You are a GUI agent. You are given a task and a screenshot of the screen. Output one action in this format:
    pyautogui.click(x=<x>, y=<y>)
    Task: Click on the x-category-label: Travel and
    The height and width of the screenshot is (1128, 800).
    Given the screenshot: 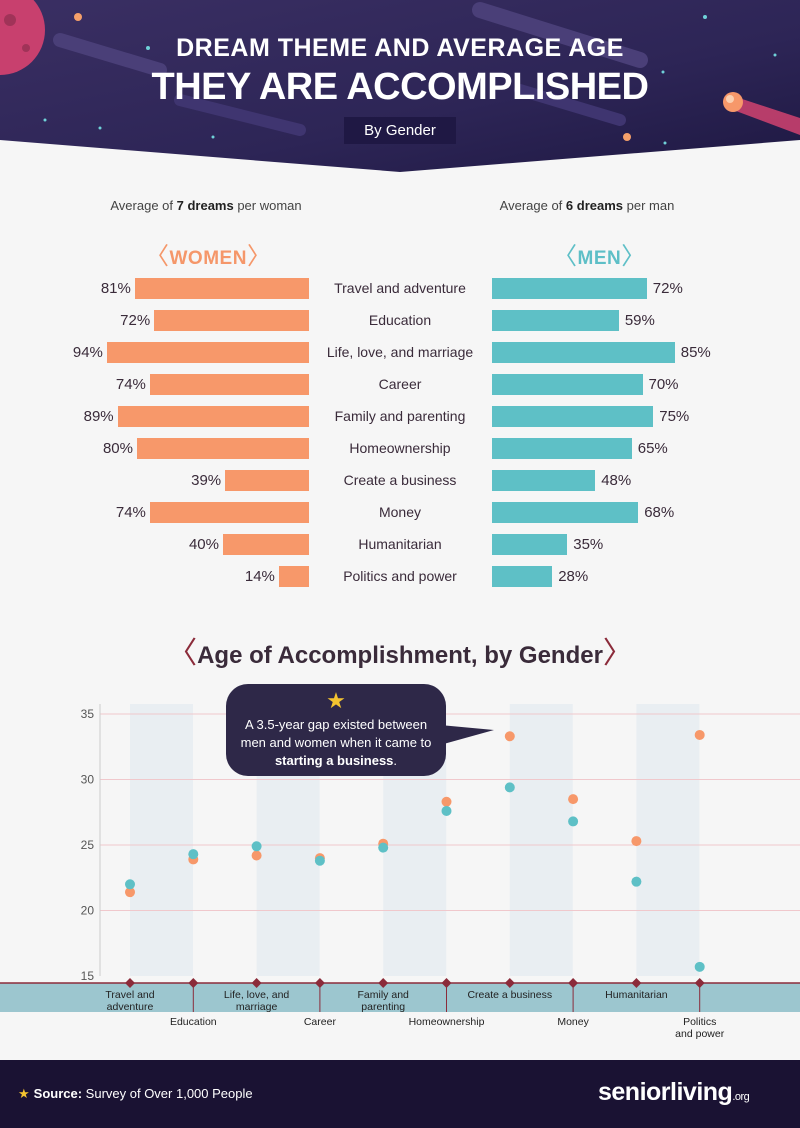 What is the action you would take?
    pyautogui.click(x=129, y=995)
    